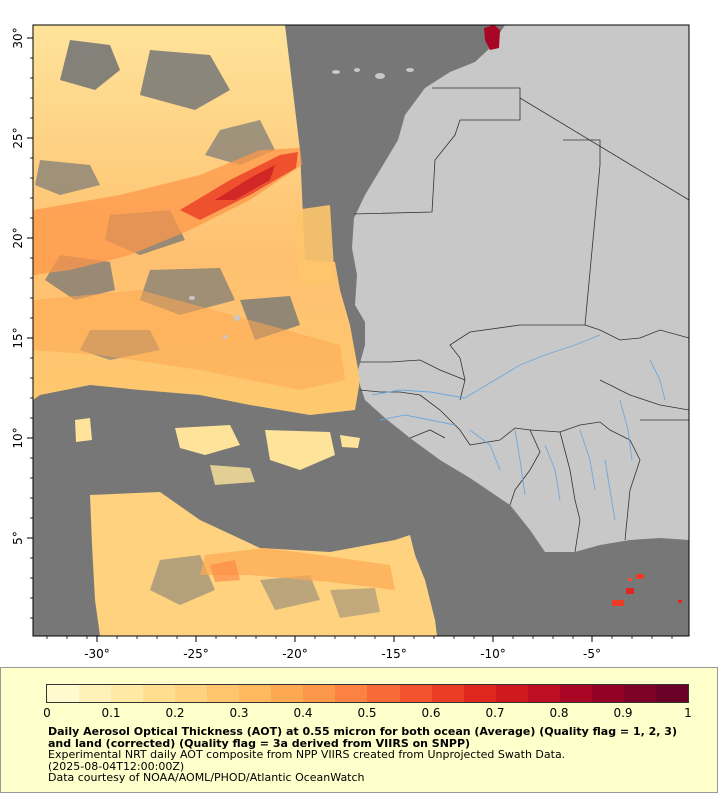 Image resolution: width=720 pixels, height=800 pixels. What do you see at coordinates (303, 713) in the screenshot?
I see `colorbar-tick-label: 0.4` at bounding box center [303, 713].